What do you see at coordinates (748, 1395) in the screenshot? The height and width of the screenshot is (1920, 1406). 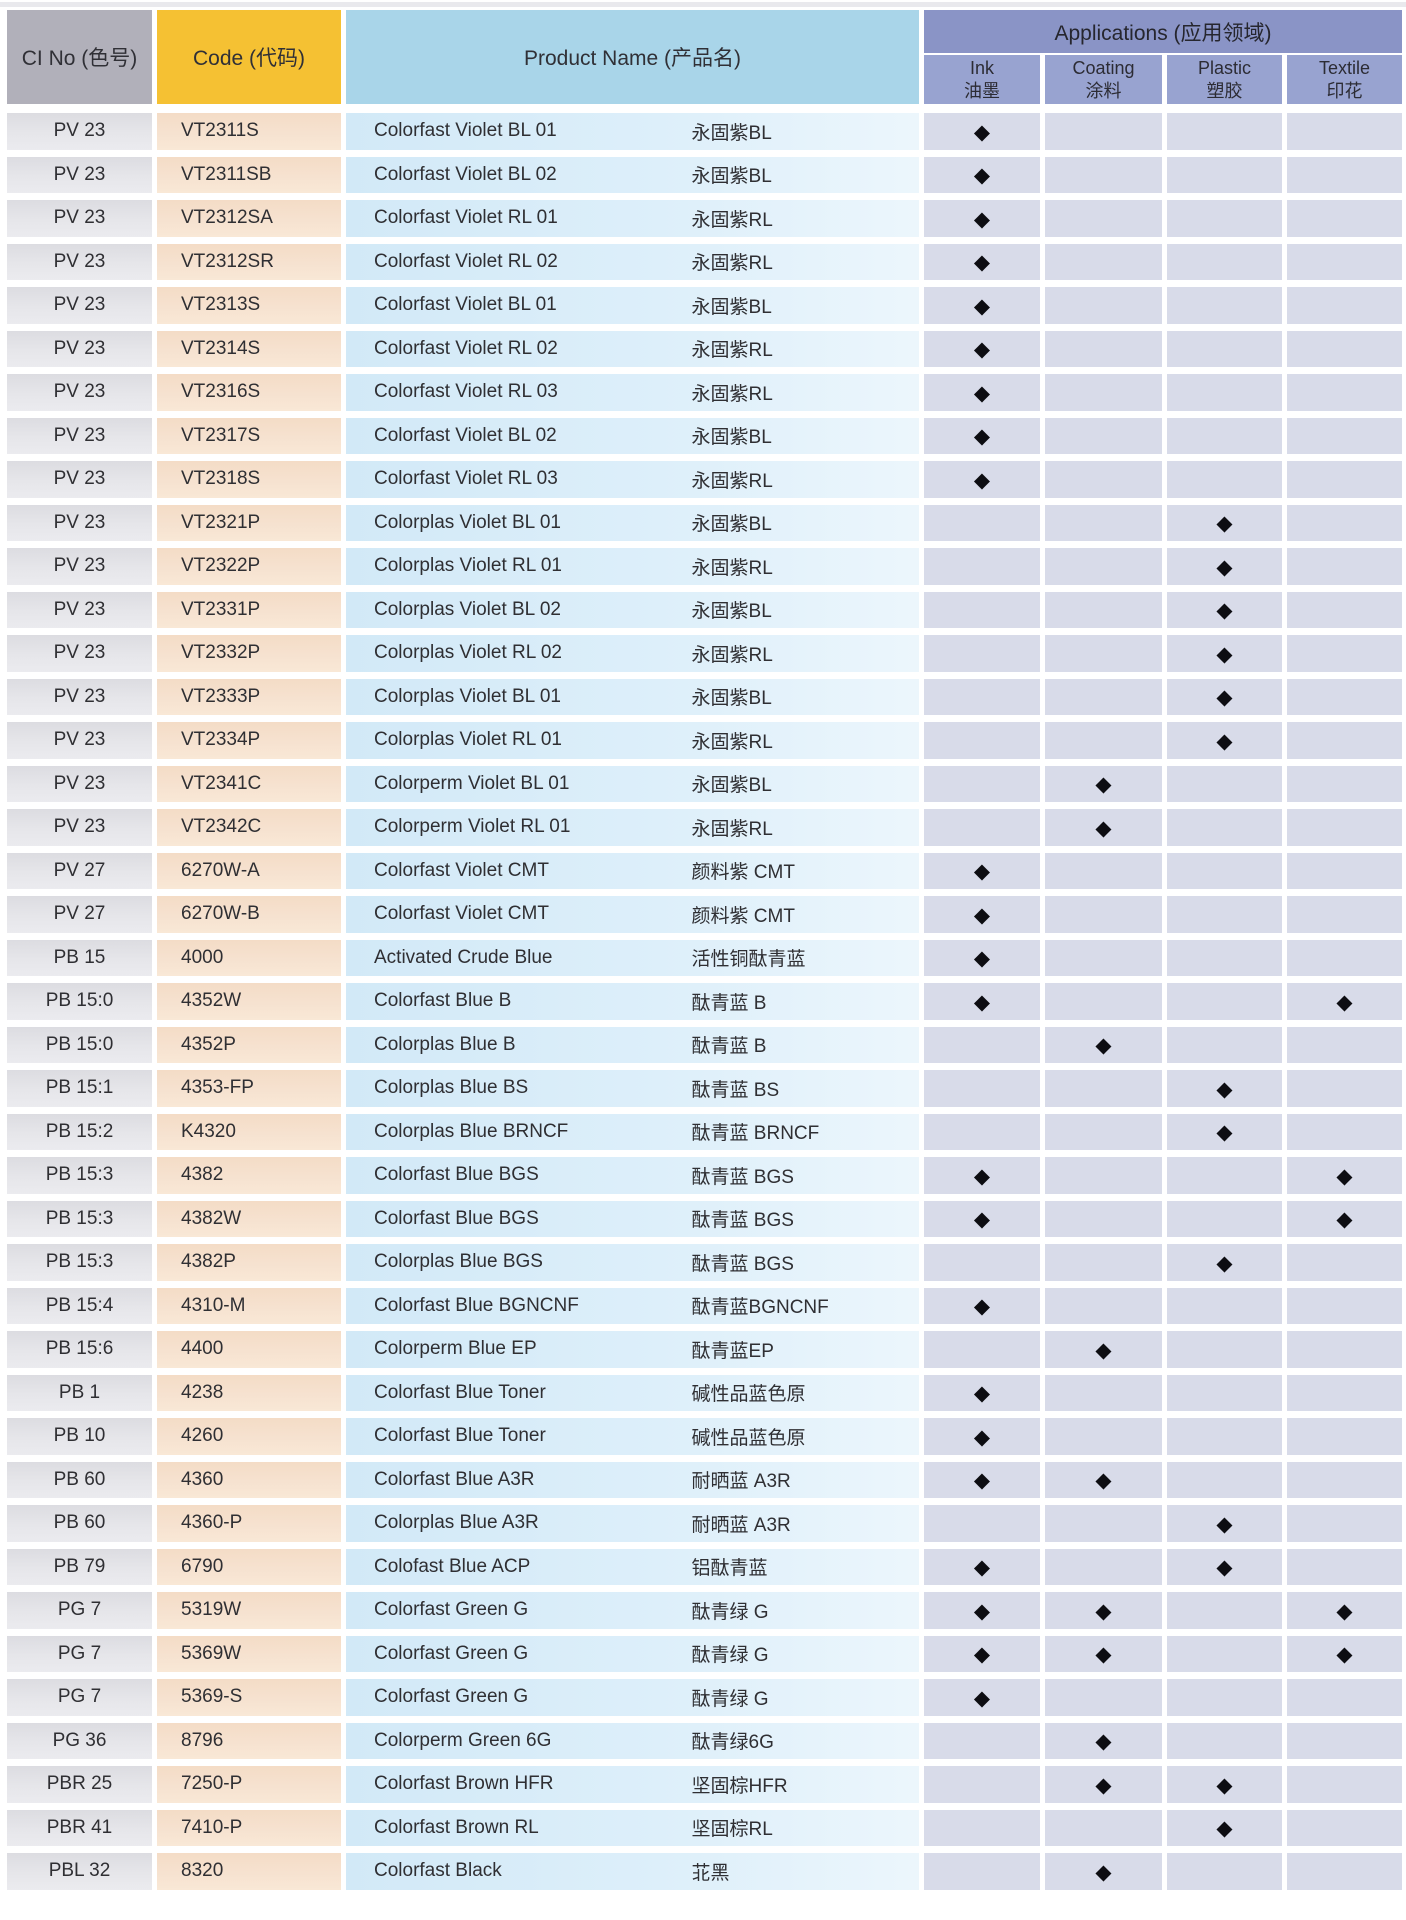 I see `product-name-zh: 碱性品蓝色原` at bounding box center [748, 1395].